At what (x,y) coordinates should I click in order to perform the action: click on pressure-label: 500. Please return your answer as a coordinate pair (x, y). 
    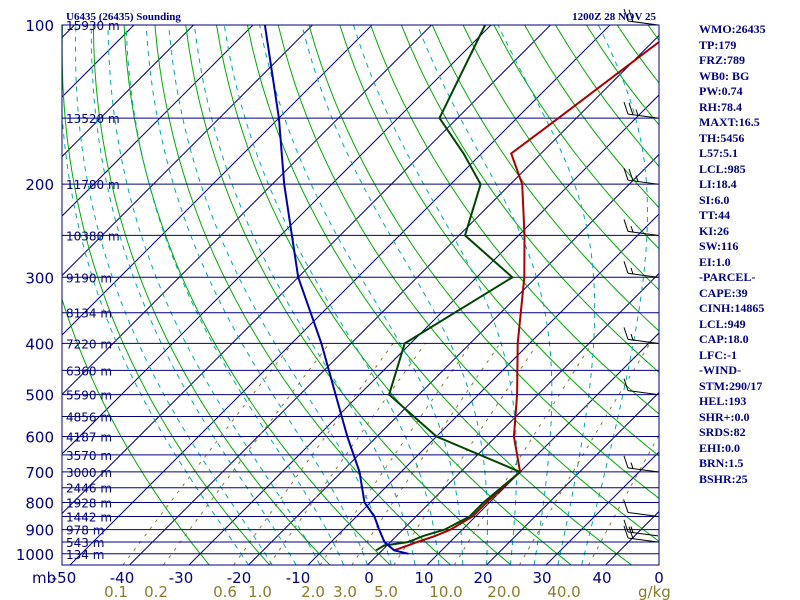
    Looking at the image, I should click on (39, 396).